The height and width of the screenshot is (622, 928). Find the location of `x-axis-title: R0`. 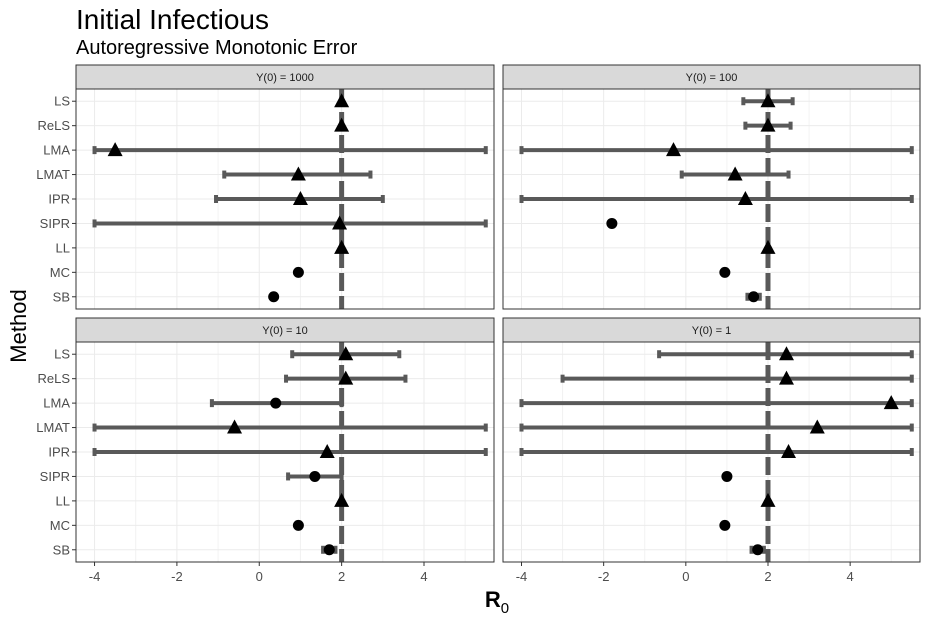

x-axis-title: R0 is located at coordinates (497, 602).